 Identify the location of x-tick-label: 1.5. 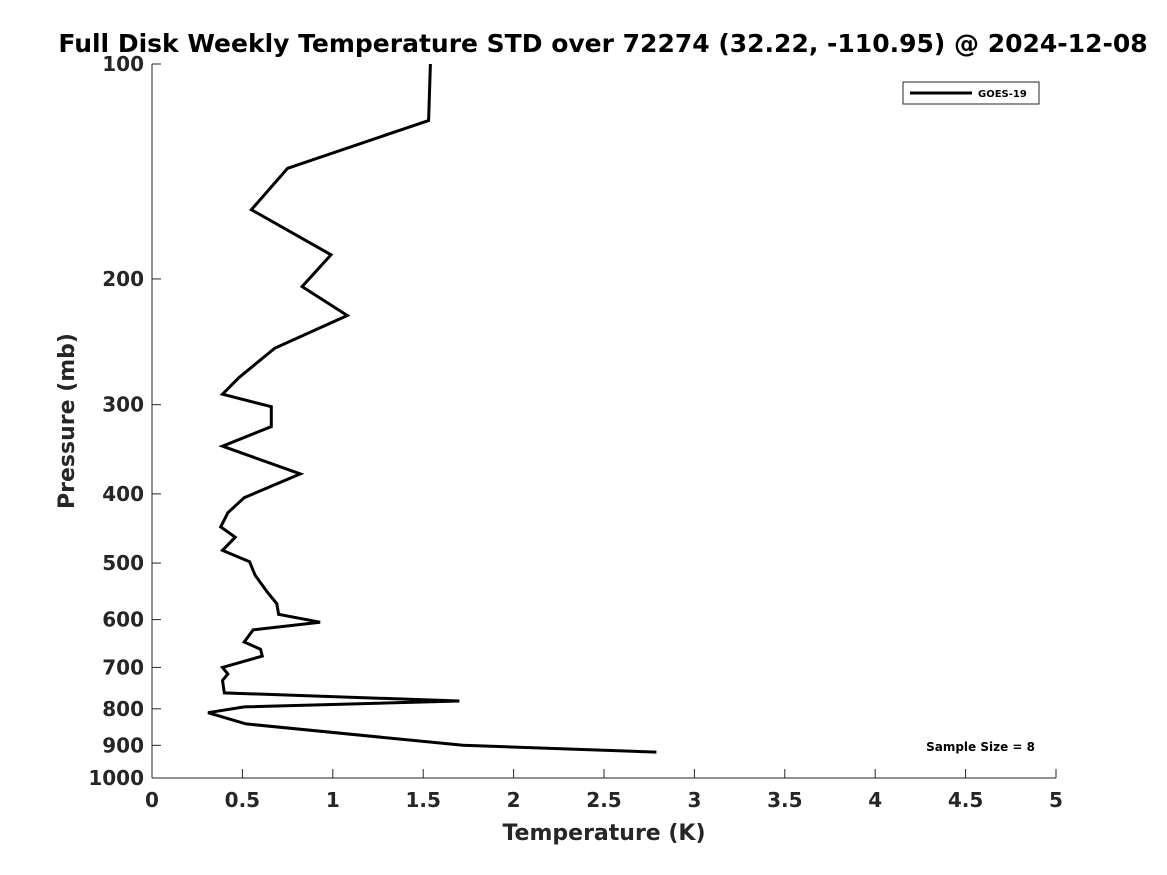
(422, 800).